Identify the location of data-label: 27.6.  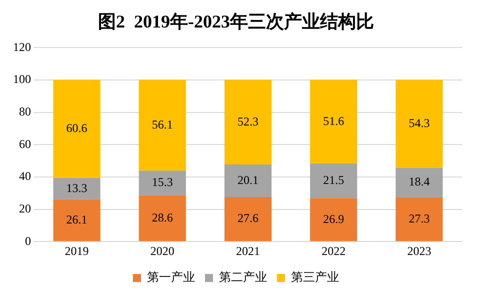
(248, 218).